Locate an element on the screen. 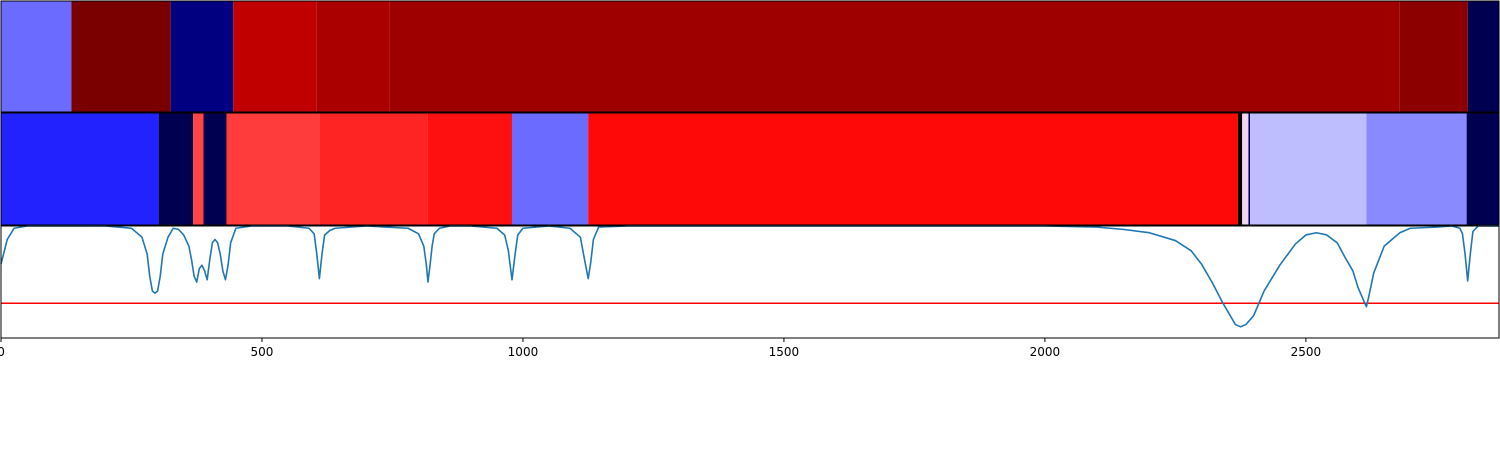 The width and height of the screenshot is (1500, 454). x-axis: 0 500 1000 1500 2000 2500 is located at coordinates (660, 348).